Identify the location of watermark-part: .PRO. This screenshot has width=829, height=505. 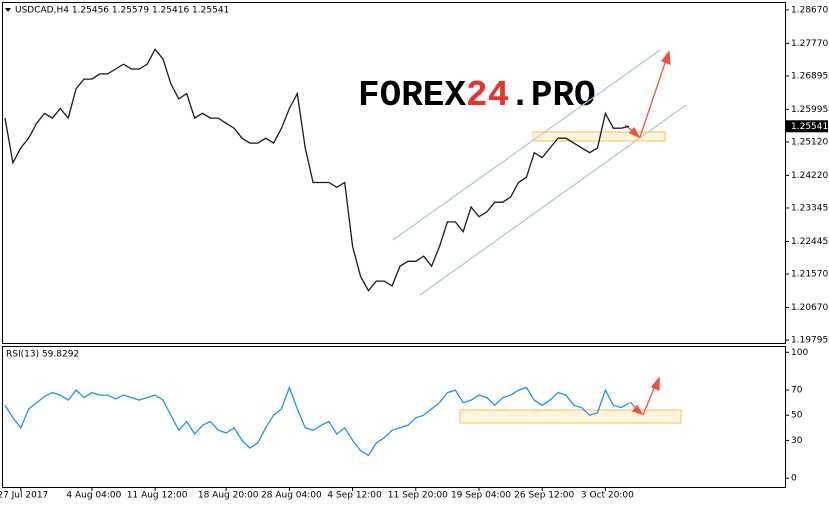
(552, 95).